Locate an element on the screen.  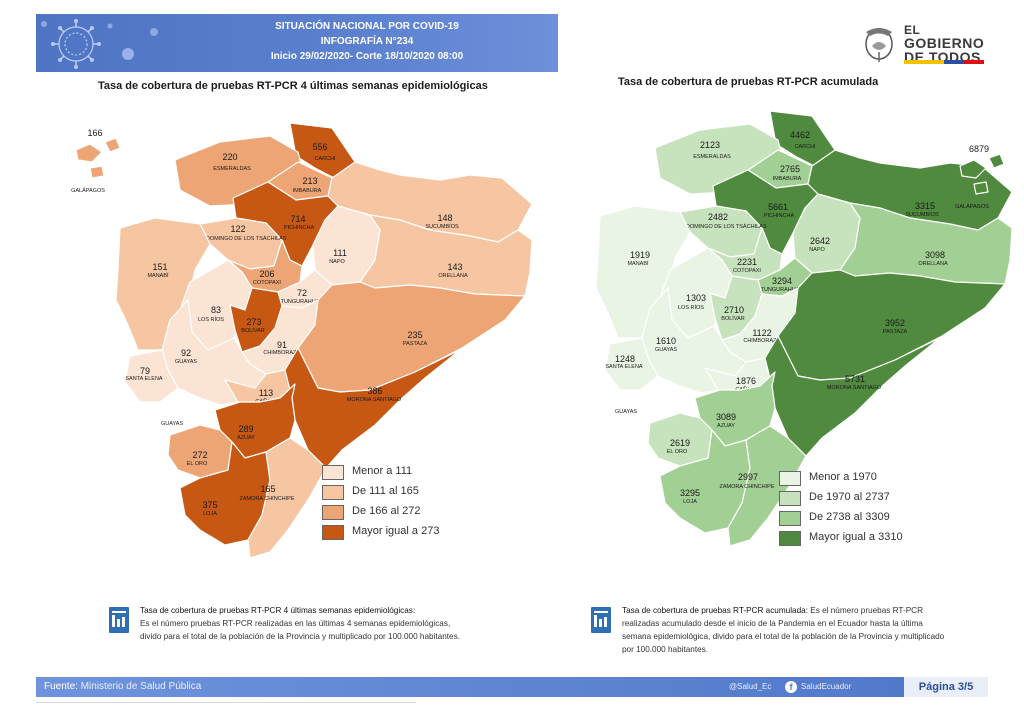
province-value-loja: 375 is located at coordinates (209, 505).